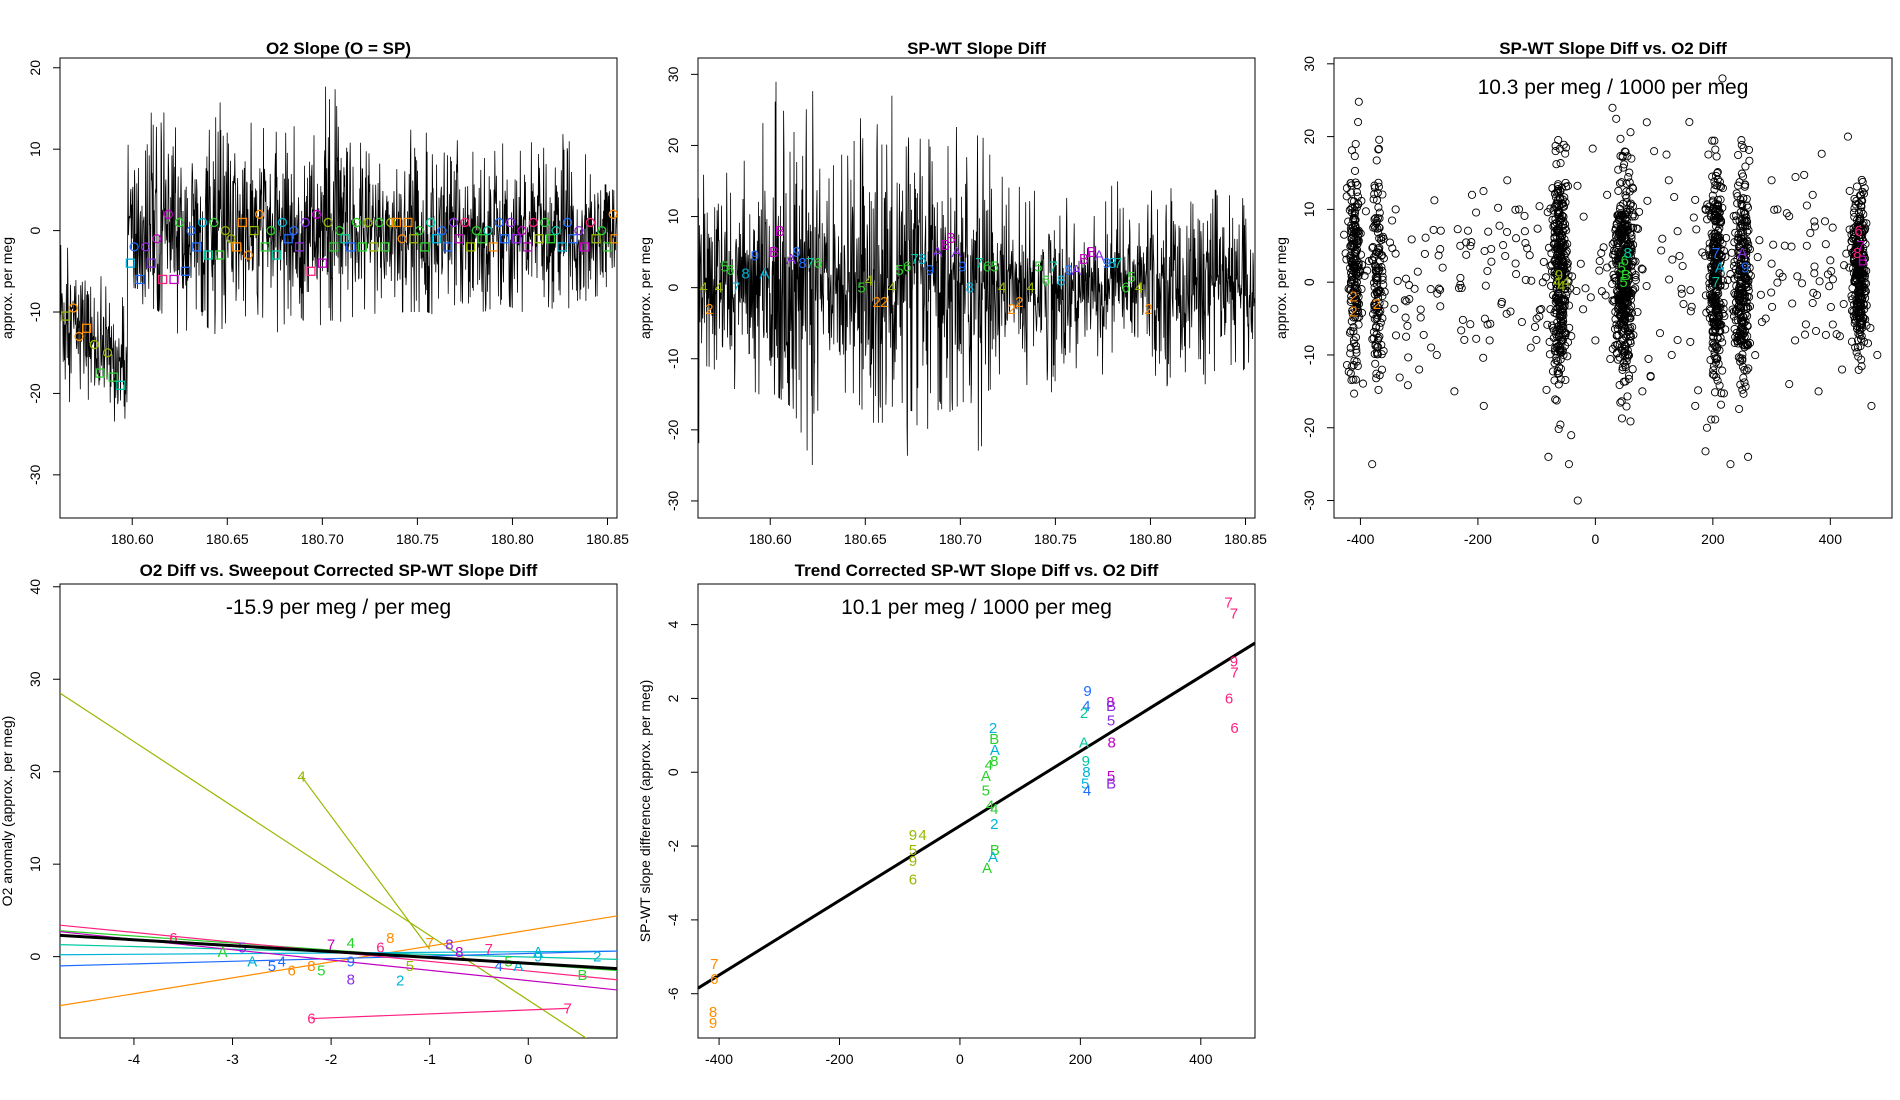 This screenshot has height=1100, width=1900. What do you see at coordinates (1112, 263) in the screenshot?
I see `data-marker: 8` at bounding box center [1112, 263].